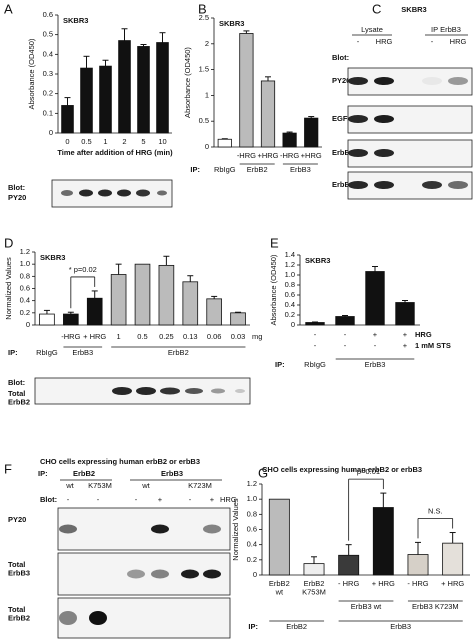 The height and width of the screenshot is (639, 474). I want to click on blot-row-label: ErbB2, so click(343, 152).